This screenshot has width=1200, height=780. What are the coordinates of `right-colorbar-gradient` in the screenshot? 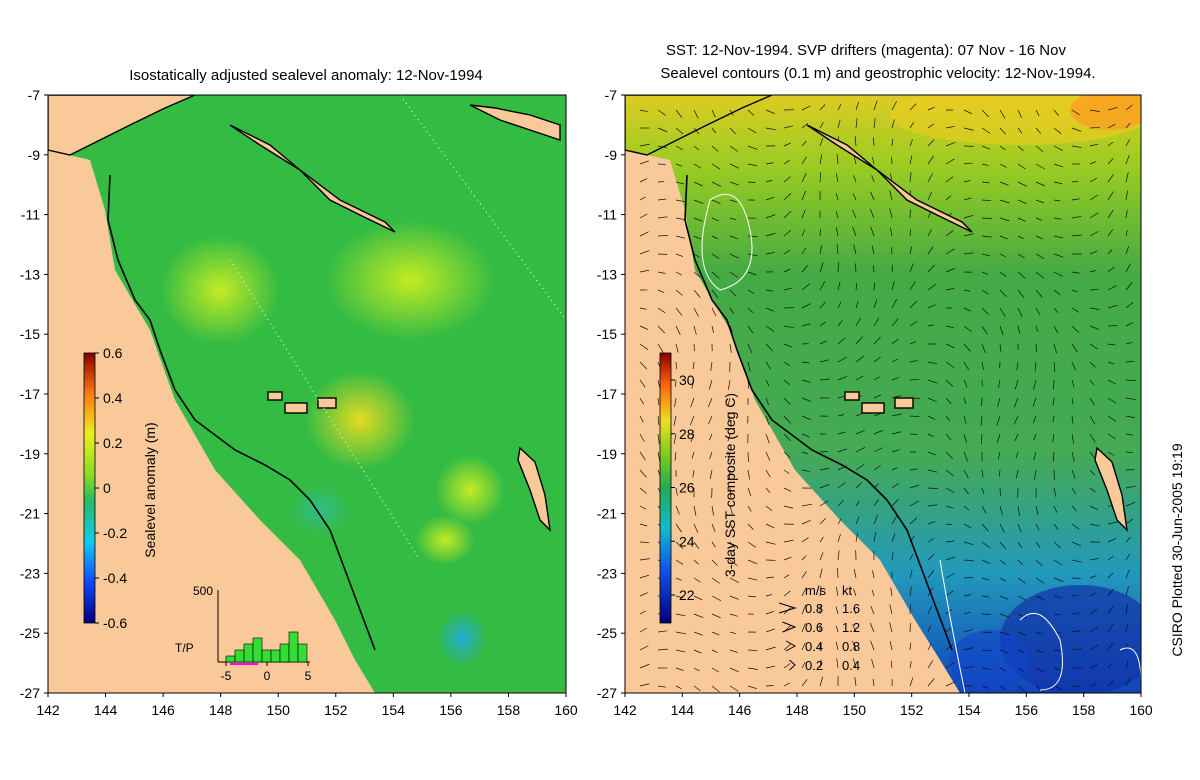 It's located at (665, 488).